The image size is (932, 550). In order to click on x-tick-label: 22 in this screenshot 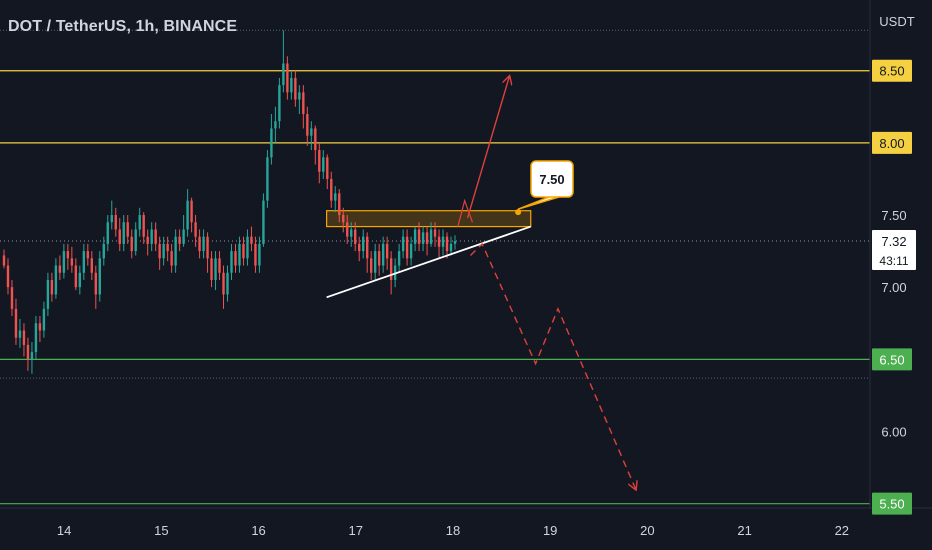, I will do `click(842, 530)`.